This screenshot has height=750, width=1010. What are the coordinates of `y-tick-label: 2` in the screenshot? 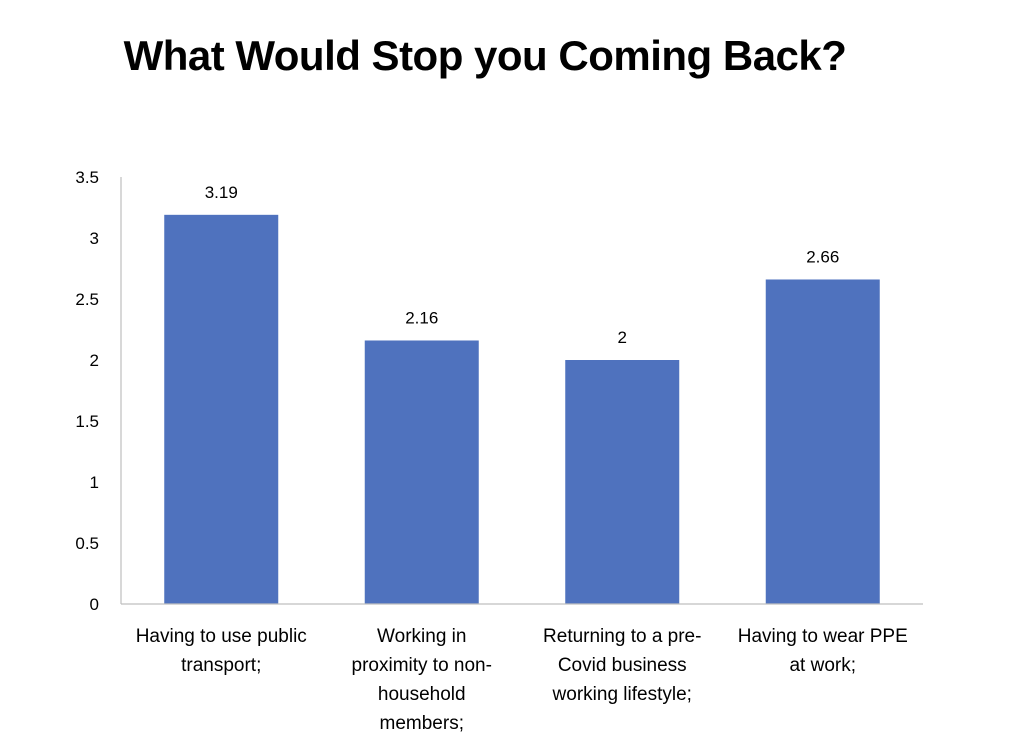 It's located at (94, 360).